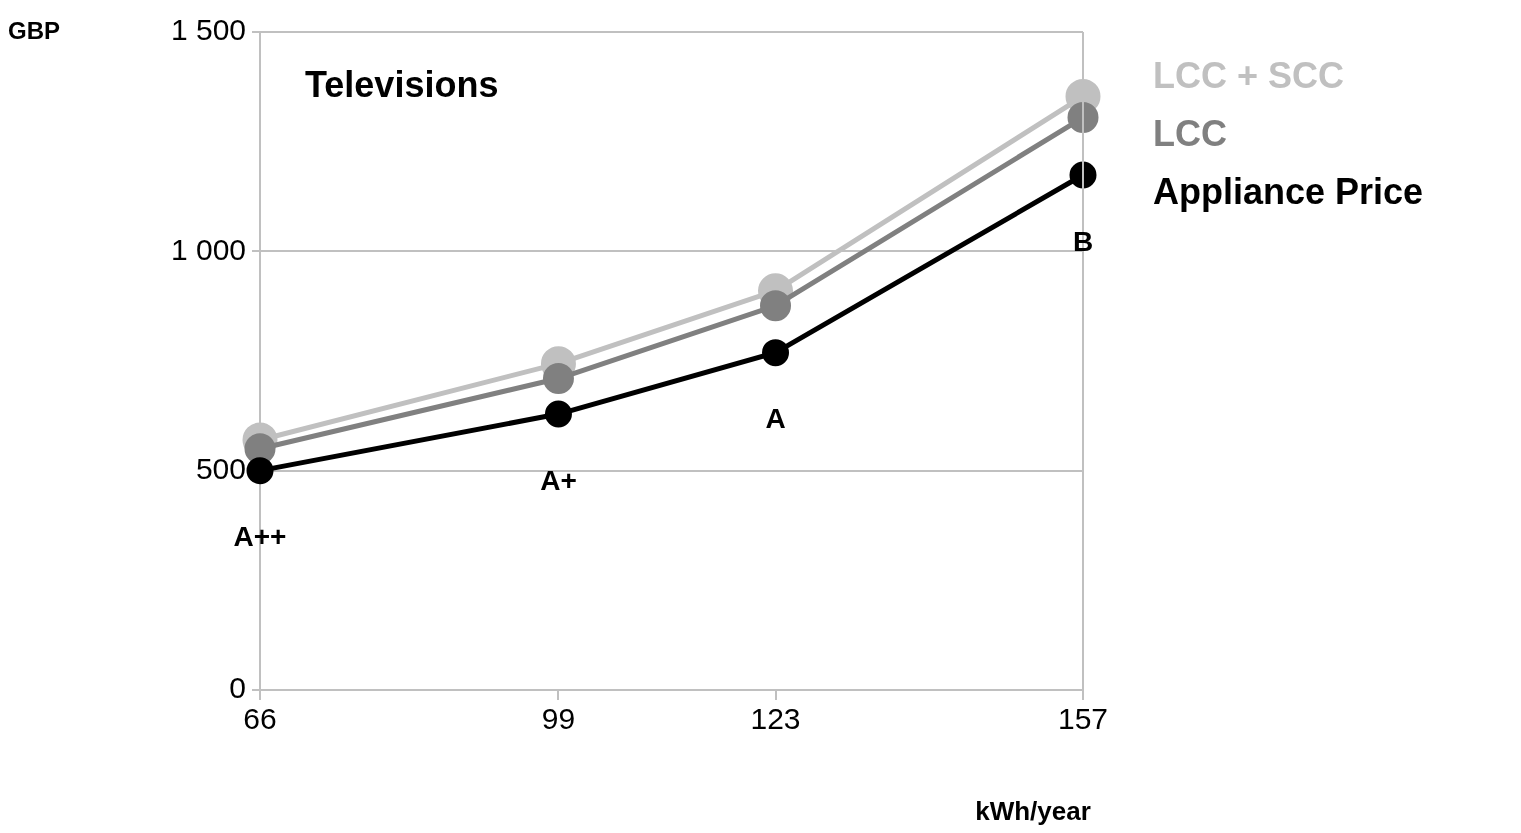  Describe the element at coordinates (558, 480) in the screenshot. I see `annotation: A+` at that location.